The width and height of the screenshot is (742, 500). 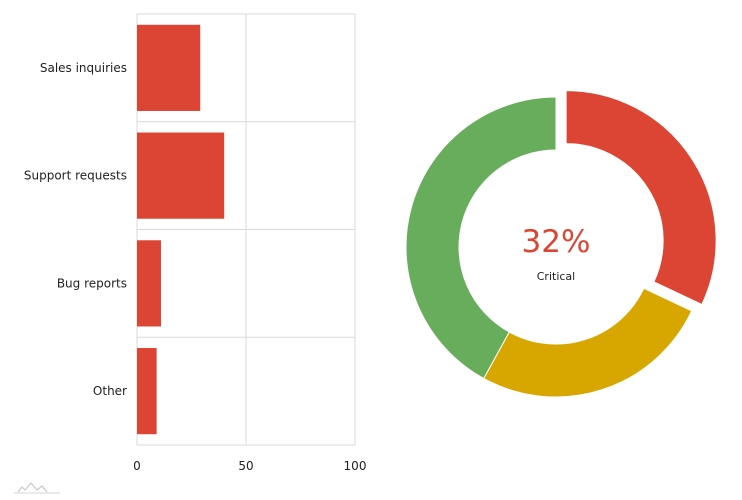 I want to click on category-label: Support requests, so click(x=75, y=176).